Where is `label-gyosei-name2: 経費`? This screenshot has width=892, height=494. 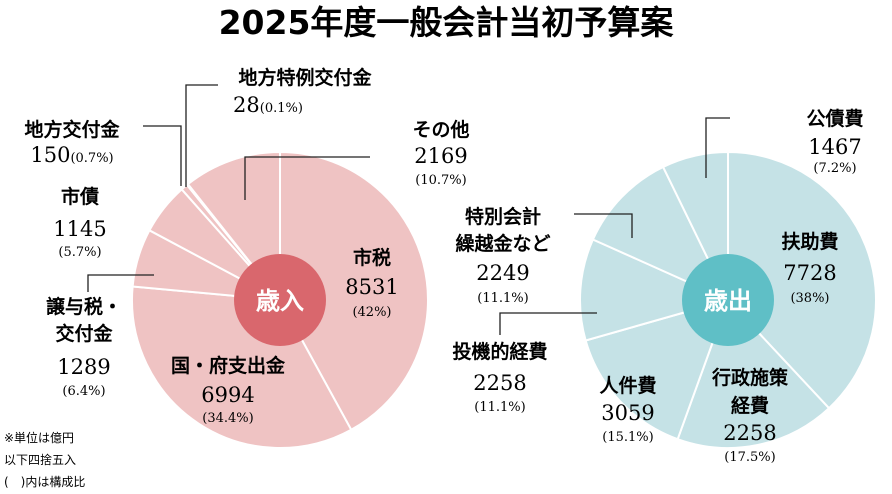 label-gyosei-name2: 経費 is located at coordinates (750, 405).